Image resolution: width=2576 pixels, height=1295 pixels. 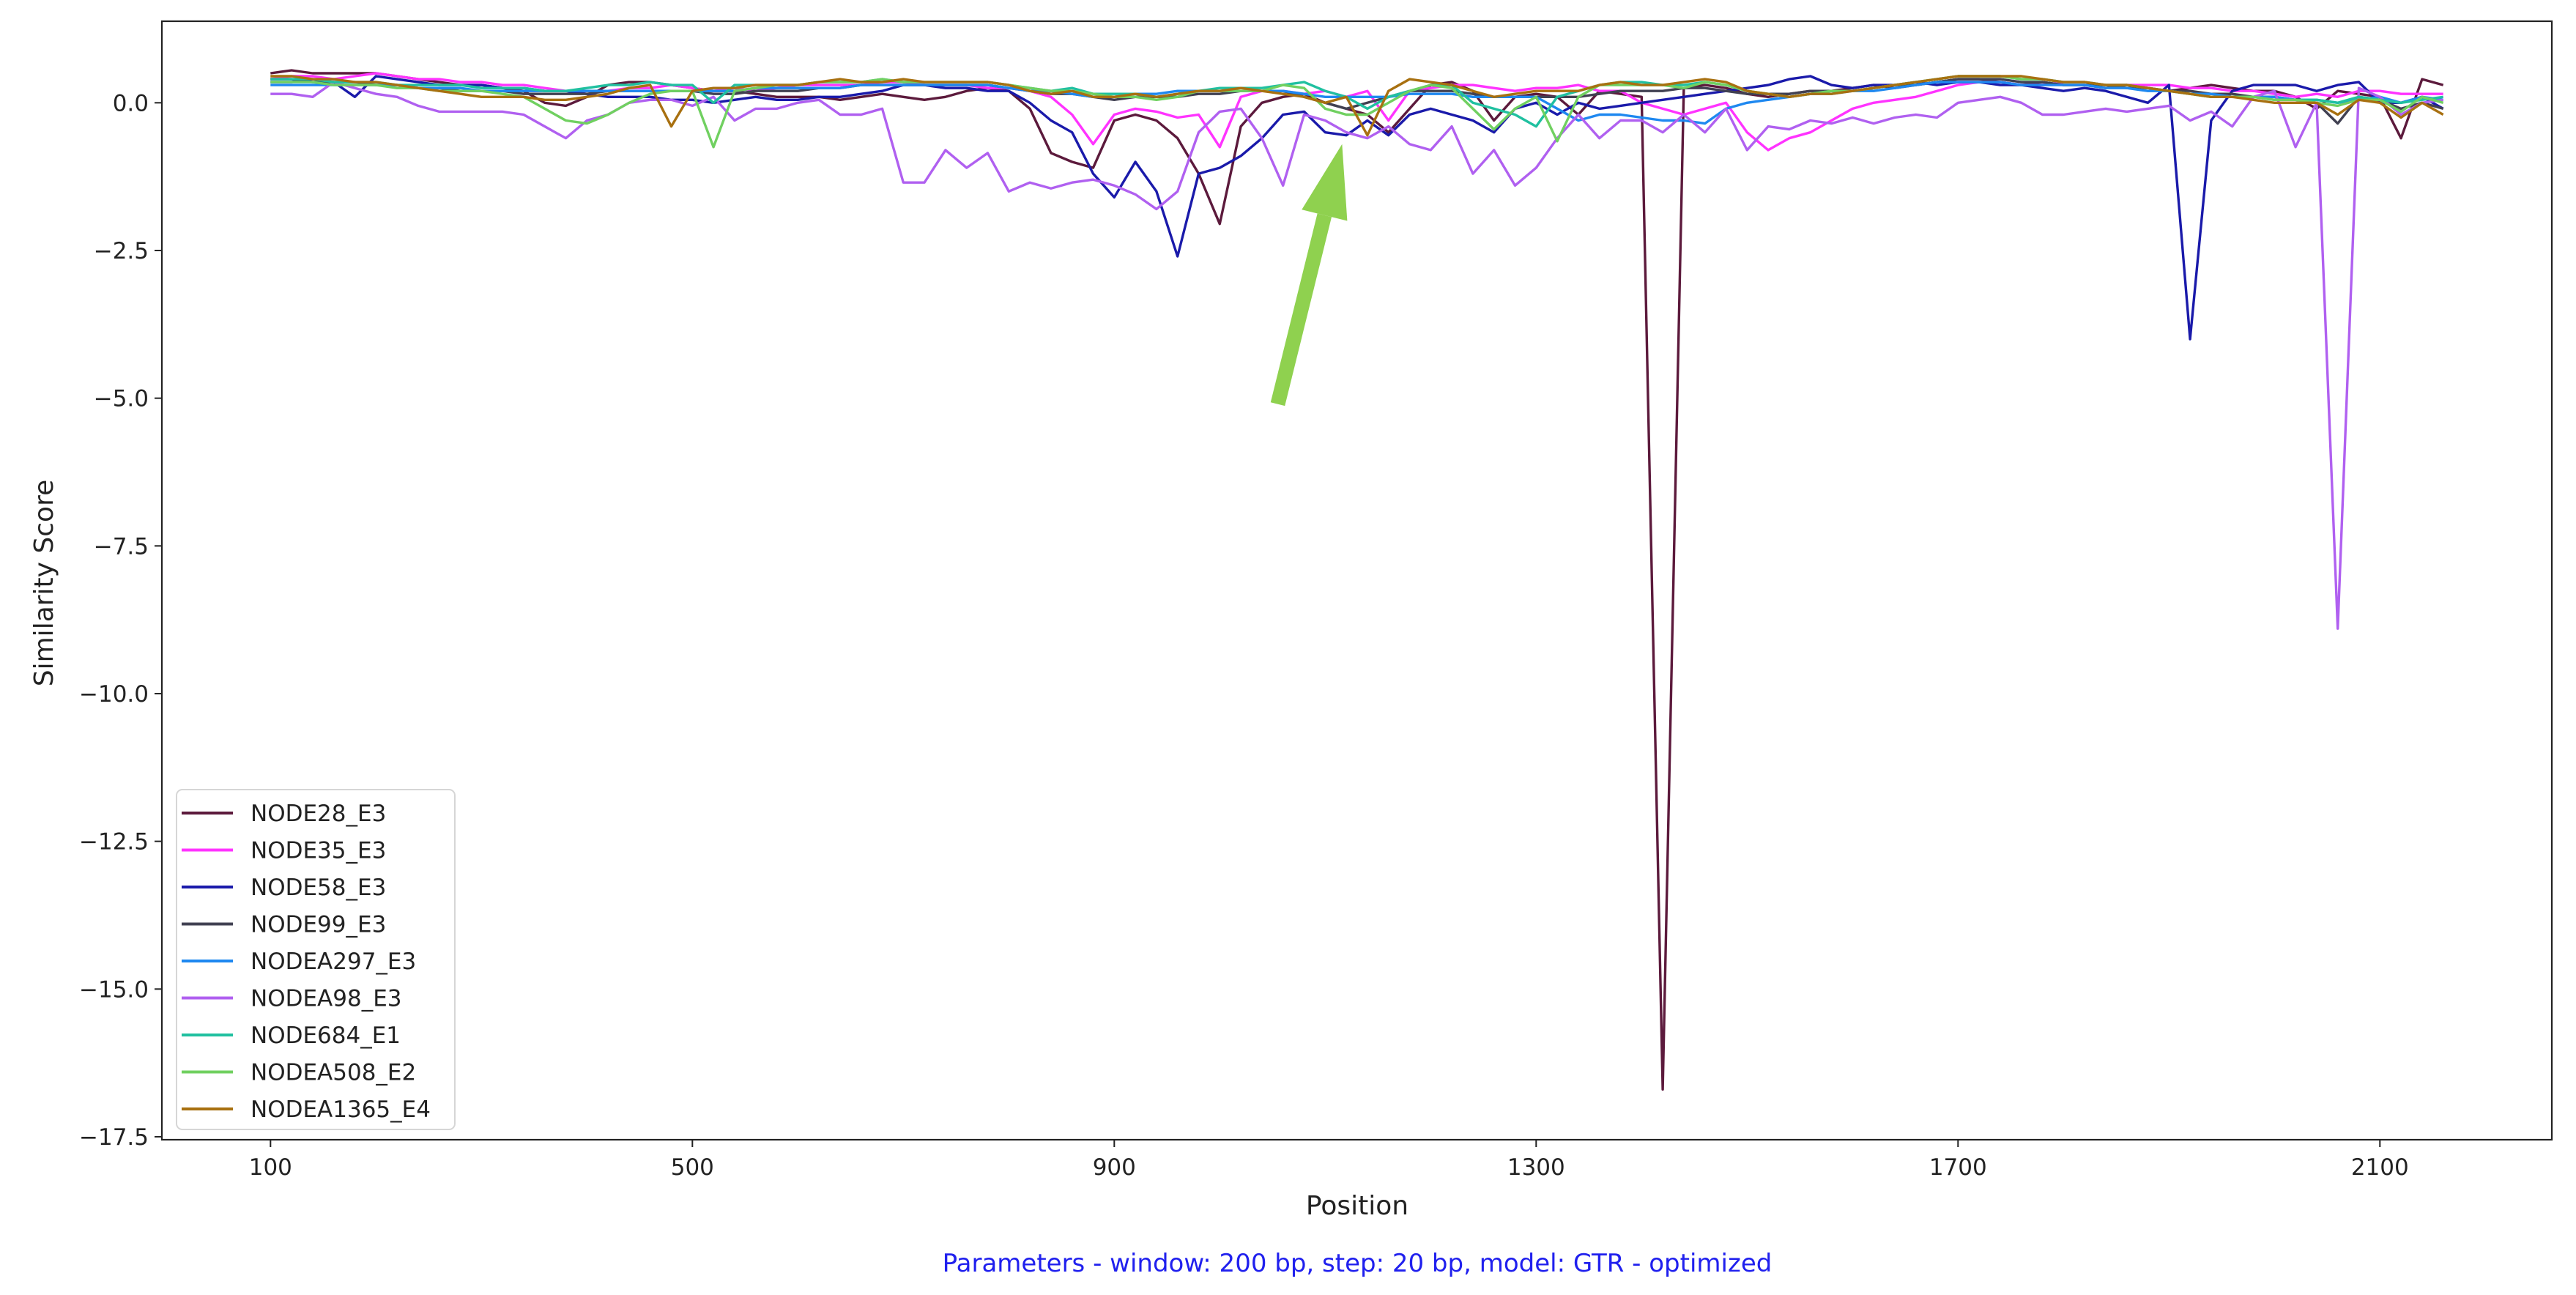 I want to click on y-tick-label: −10.0, so click(x=114, y=694).